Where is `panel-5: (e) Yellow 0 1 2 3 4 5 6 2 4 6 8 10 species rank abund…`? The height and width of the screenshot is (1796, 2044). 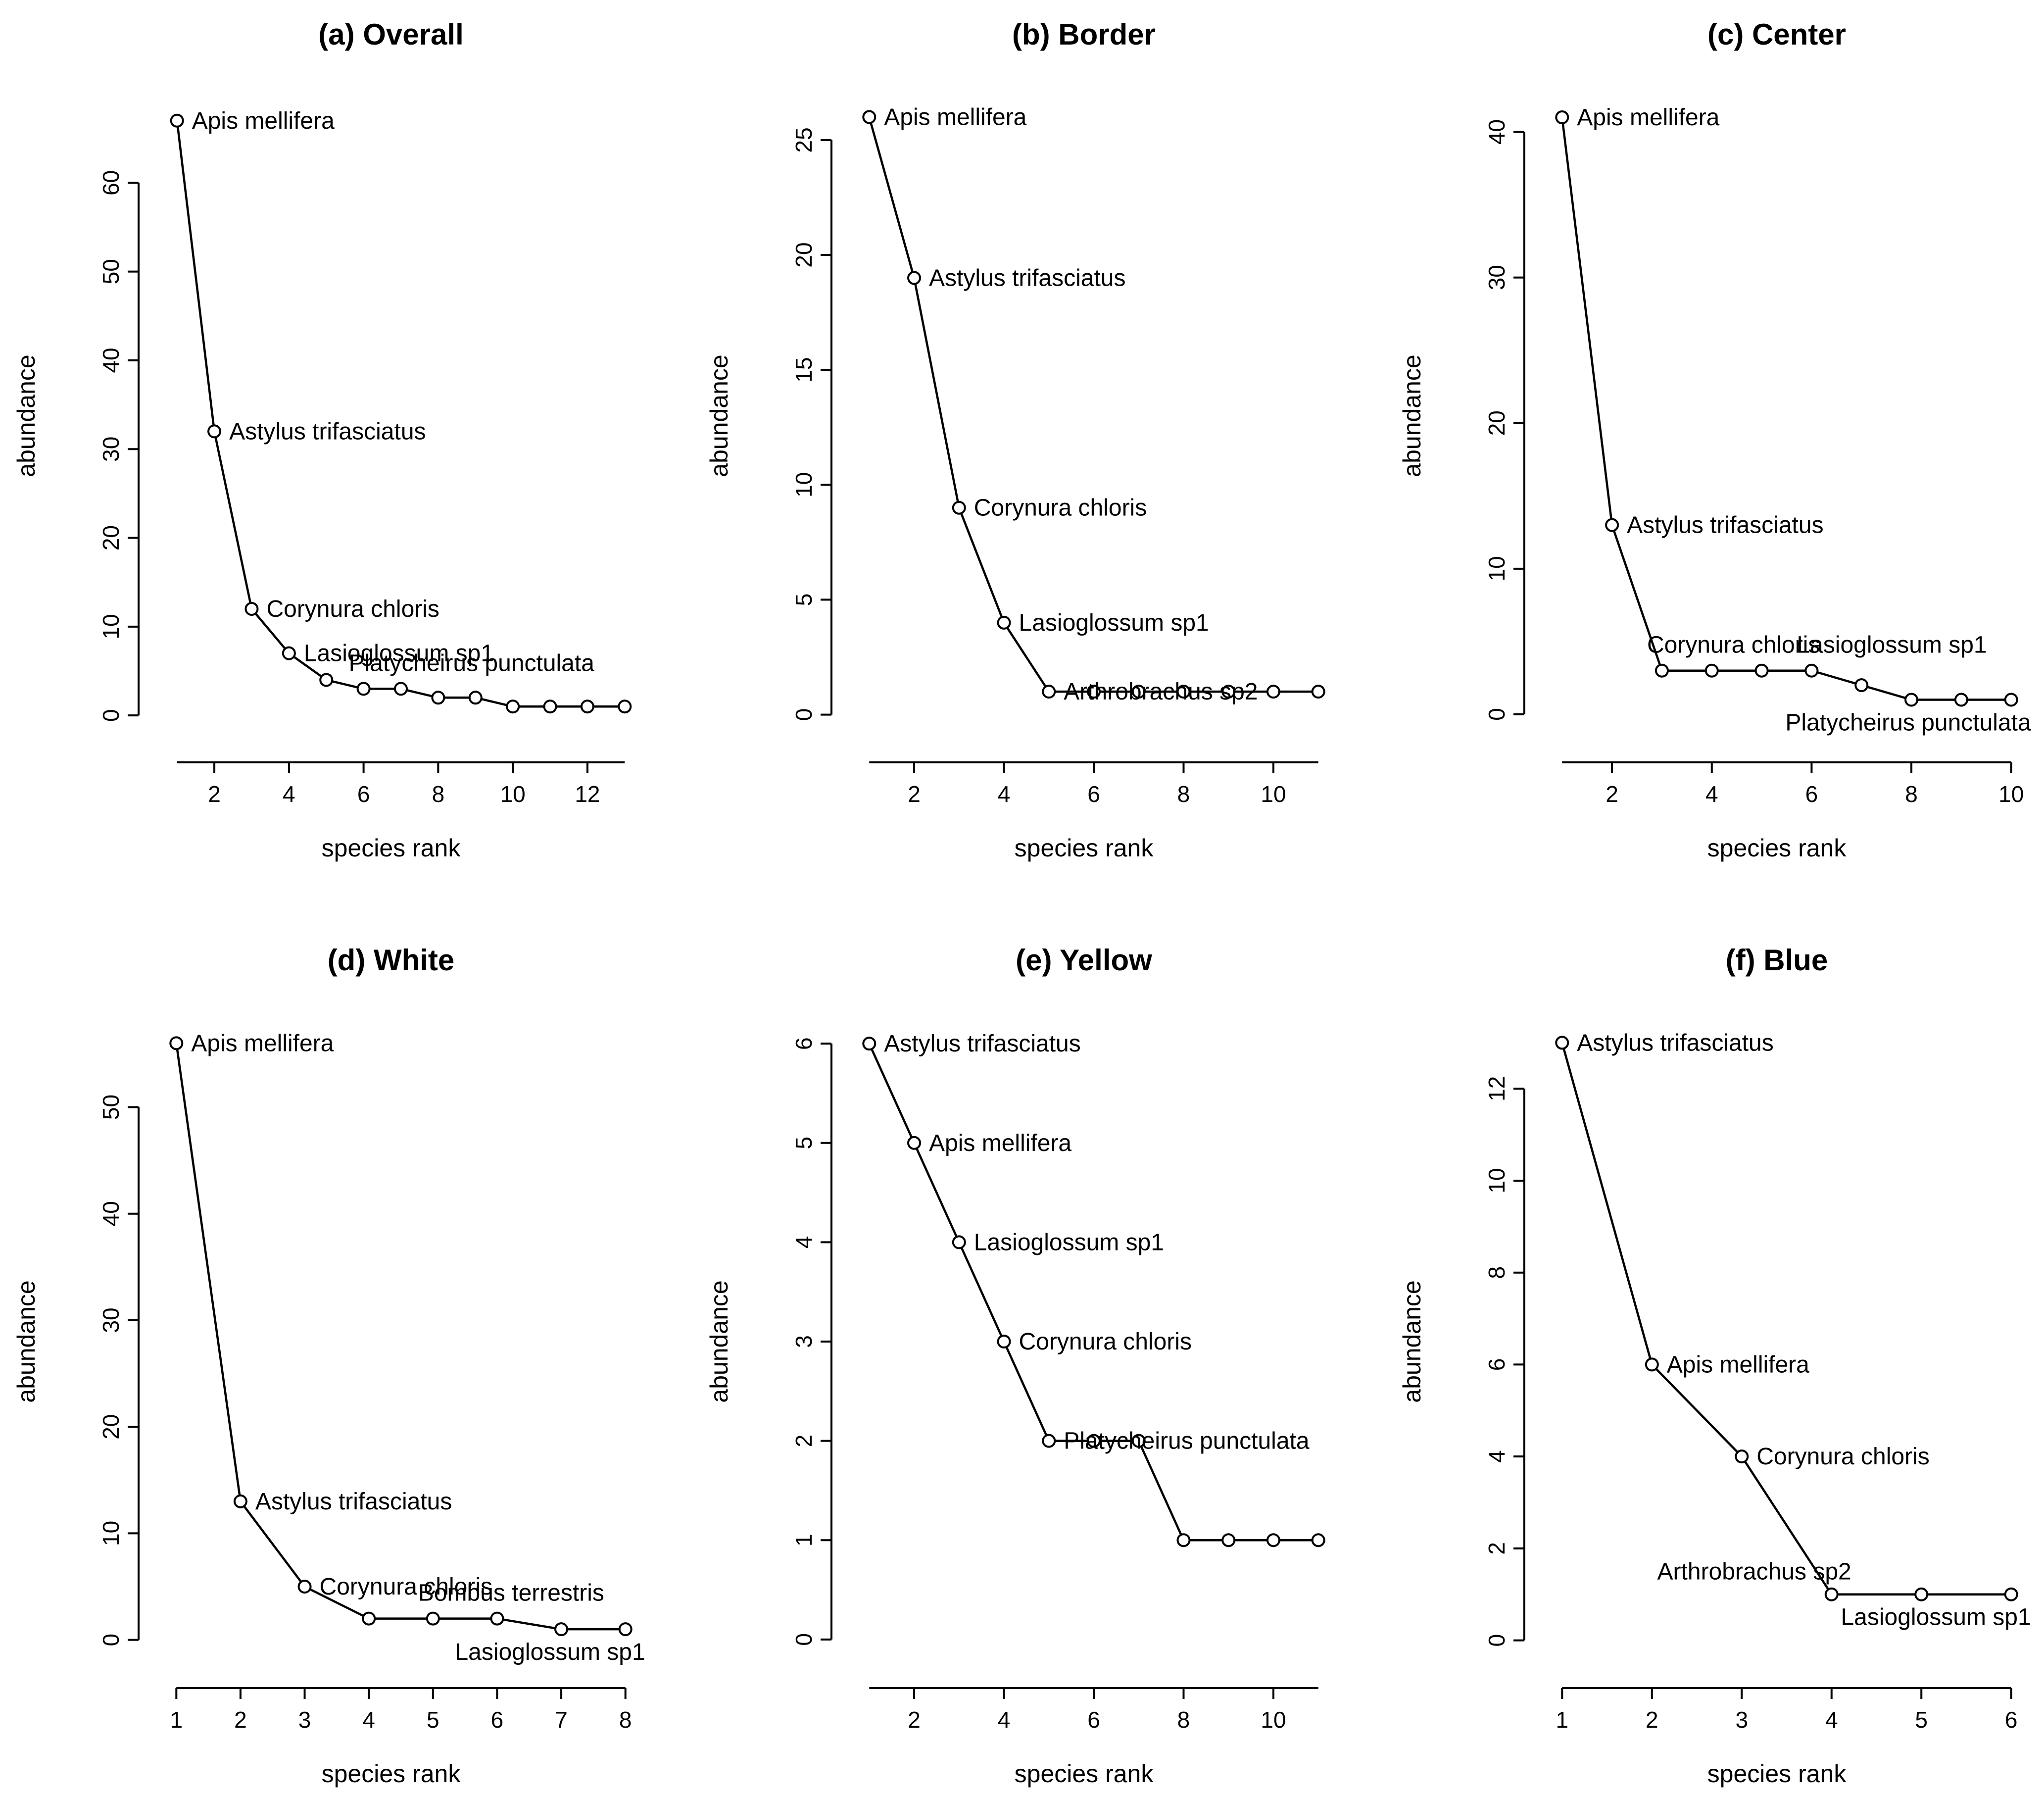 panel-5: (e) Yellow 0 1 2 3 4 5 6 2 4 6 8 10 species rank abund… is located at coordinates (1015, 1366).